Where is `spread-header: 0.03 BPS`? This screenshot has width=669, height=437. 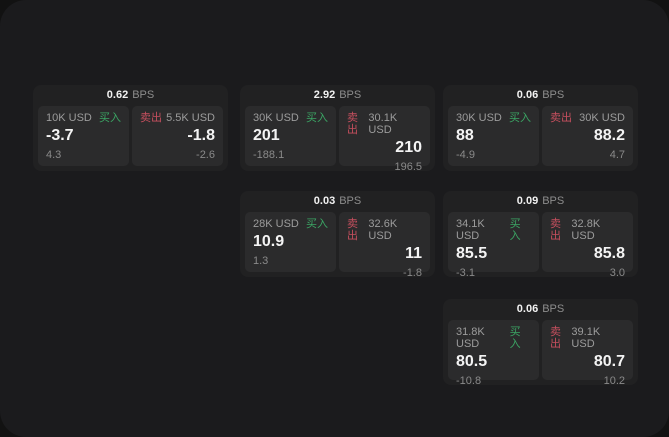 spread-header: 0.03 BPS is located at coordinates (337, 201).